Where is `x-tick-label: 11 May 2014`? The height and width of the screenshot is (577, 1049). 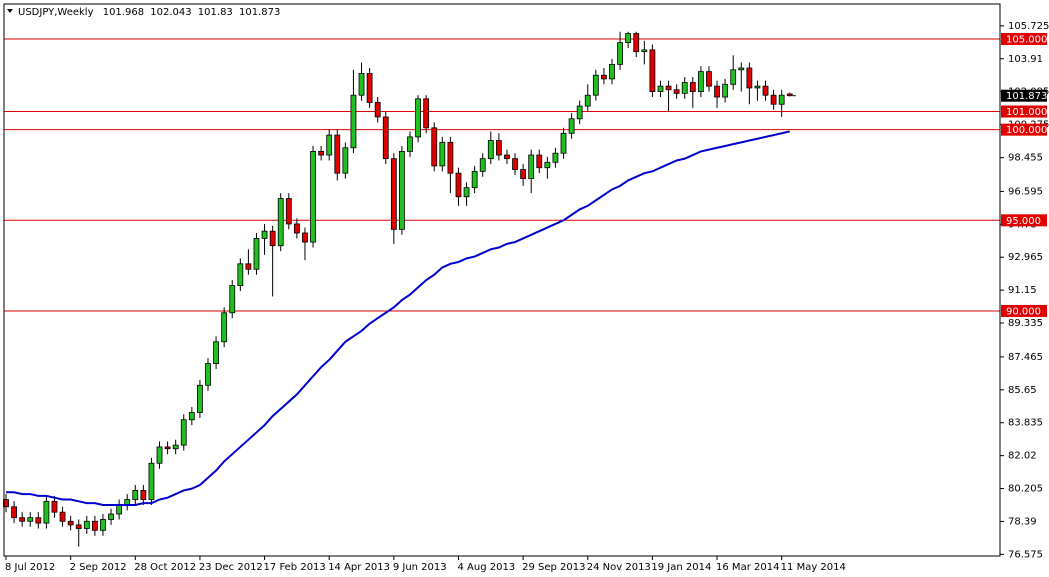 x-tick-label: 11 May 2014 is located at coordinates (813, 567).